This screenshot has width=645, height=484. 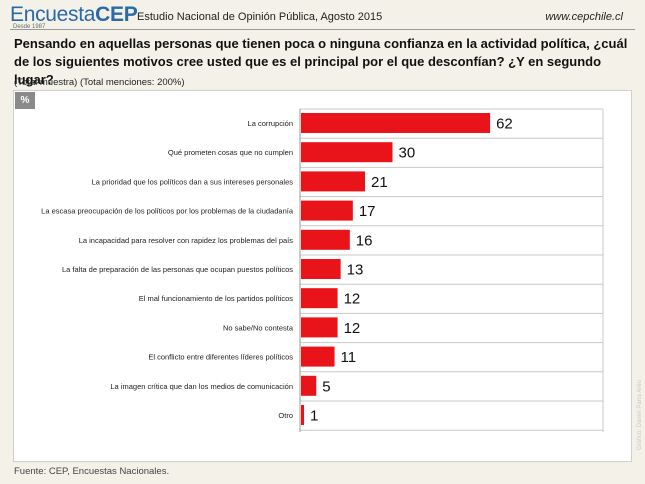 What do you see at coordinates (584, 17) in the screenshot?
I see `website-link: www.cepchile.cl` at bounding box center [584, 17].